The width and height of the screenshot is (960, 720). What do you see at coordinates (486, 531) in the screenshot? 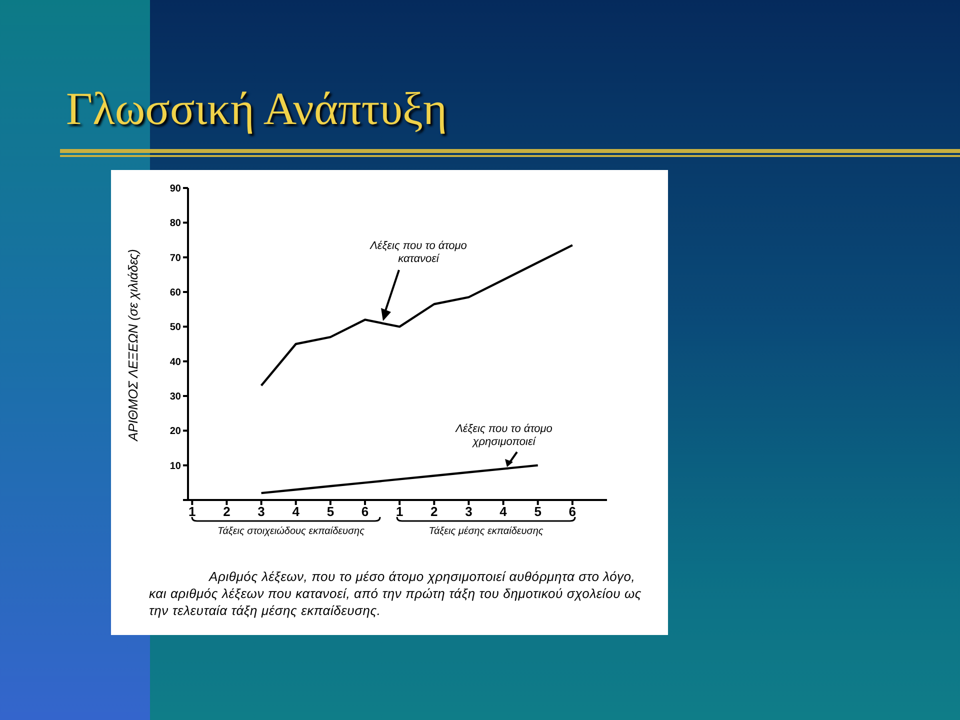
I see `text: Τάξεις μέσης εκπαίδευσης` at bounding box center [486, 531].